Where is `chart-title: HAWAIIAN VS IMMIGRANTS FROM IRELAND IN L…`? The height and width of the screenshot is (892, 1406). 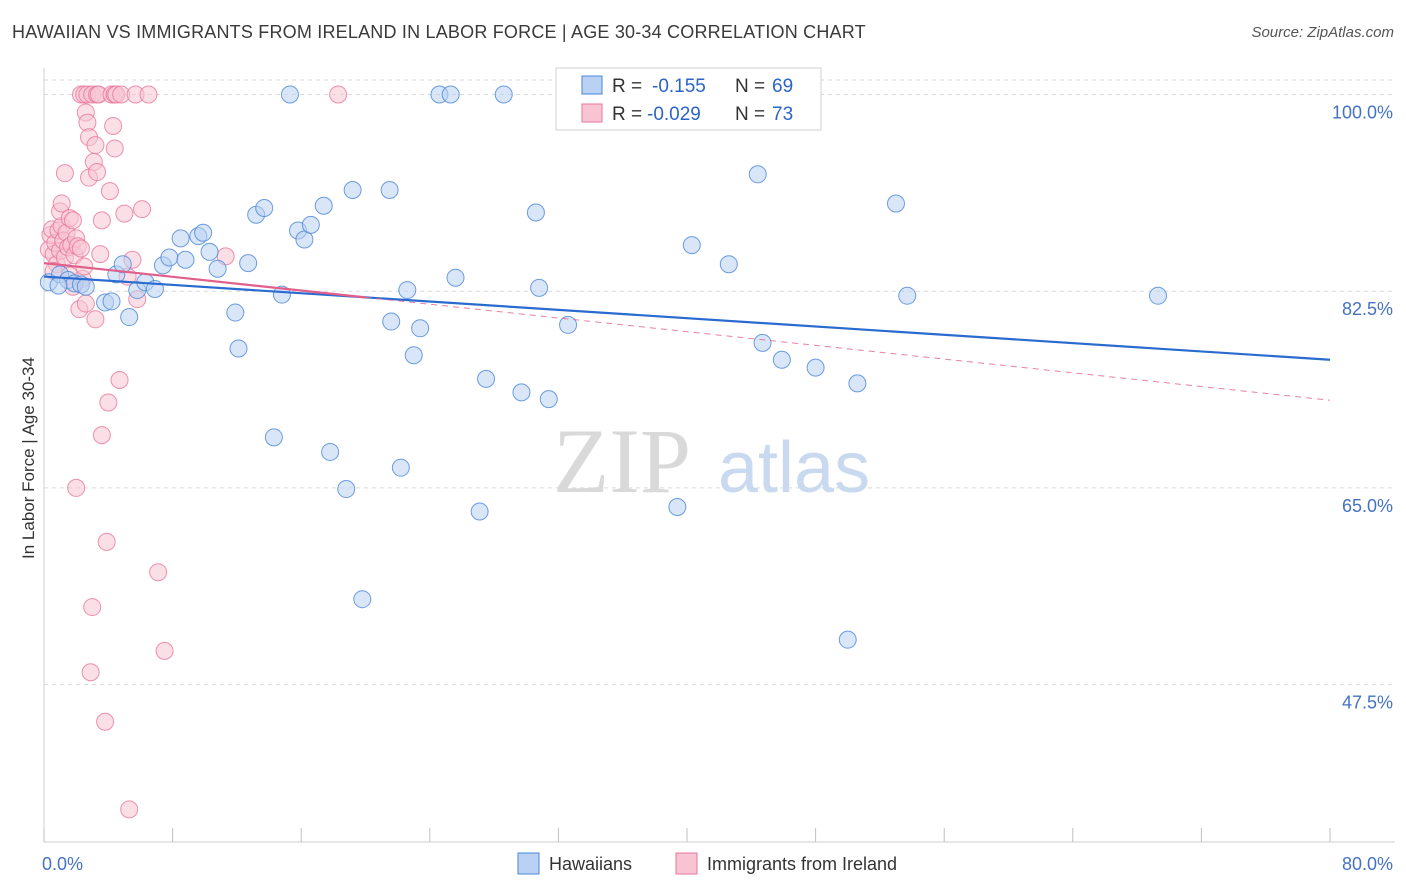
chart-title: HAWAIIAN VS IMMIGRANTS FROM IRELAND IN L… is located at coordinates (439, 32).